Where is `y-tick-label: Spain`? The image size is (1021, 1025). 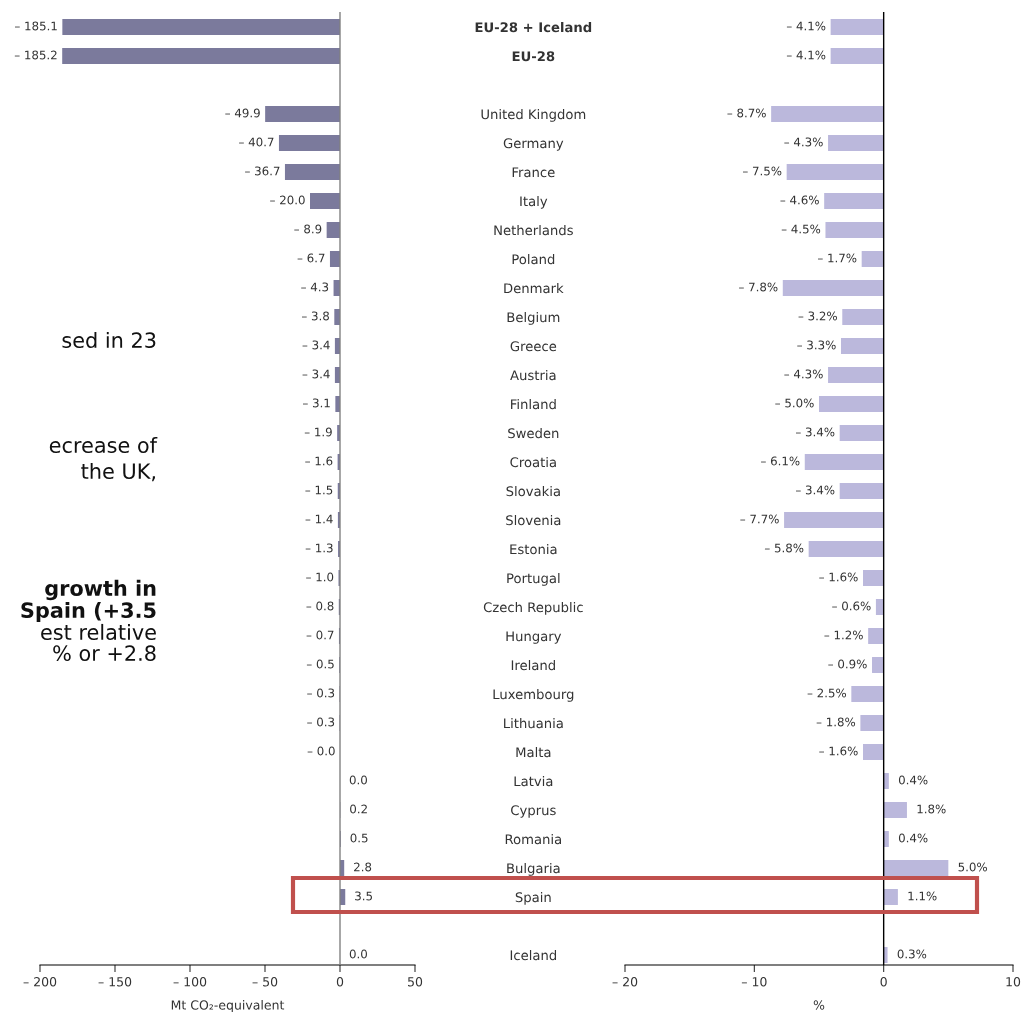 y-tick-label: Spain is located at coordinates (533, 898).